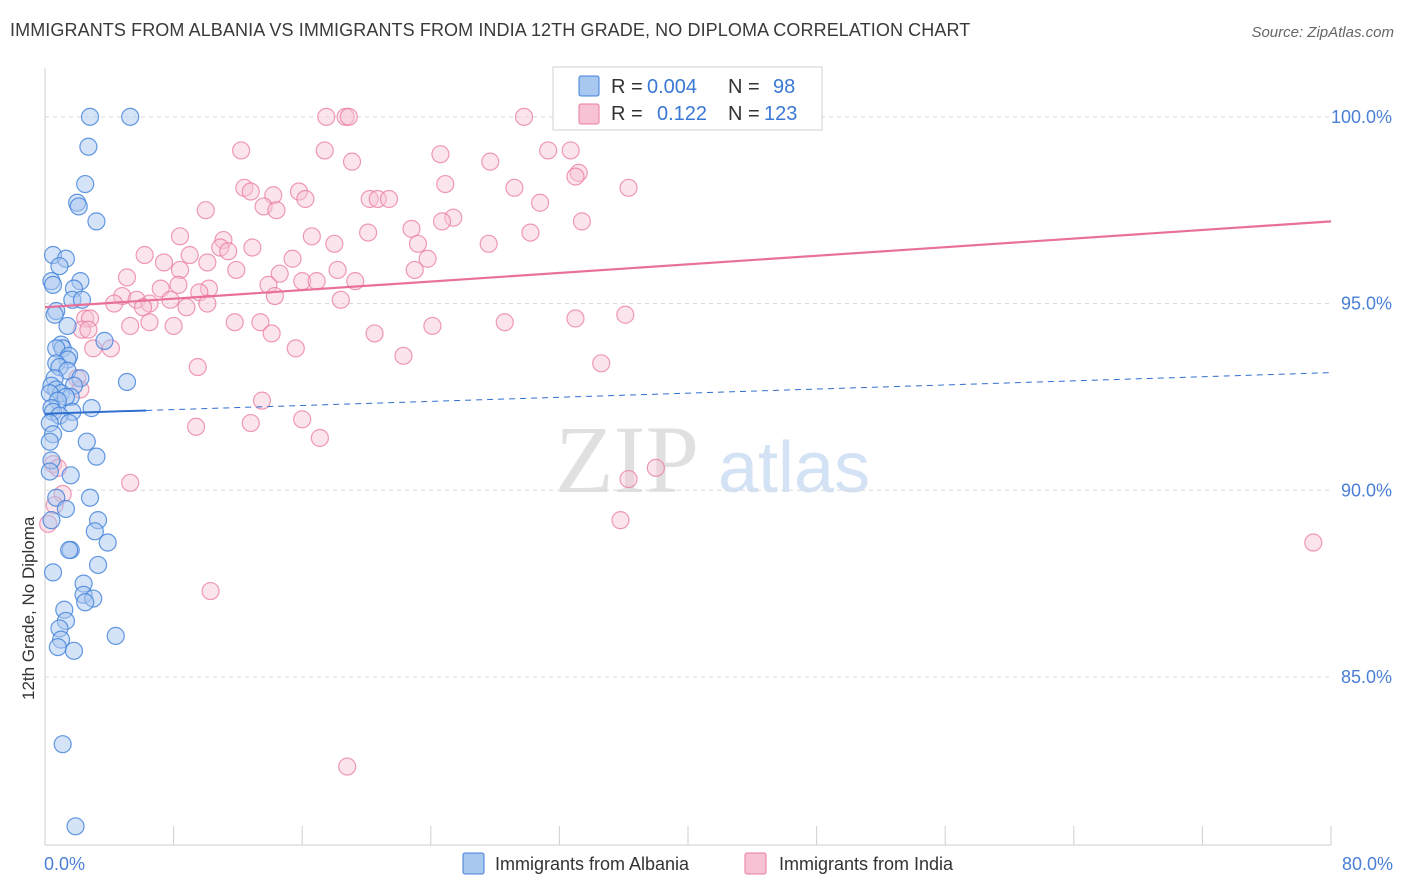 Image resolution: width=1406 pixels, height=892 pixels. Describe the element at coordinates (627, 459) in the screenshot. I see `watermark-zip: ZIP` at that location.